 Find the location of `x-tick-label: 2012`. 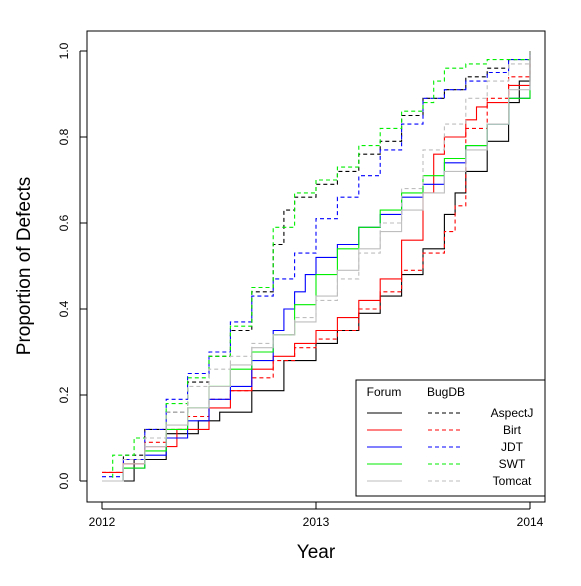

x-tick-label: 2012 is located at coordinates (102, 522).